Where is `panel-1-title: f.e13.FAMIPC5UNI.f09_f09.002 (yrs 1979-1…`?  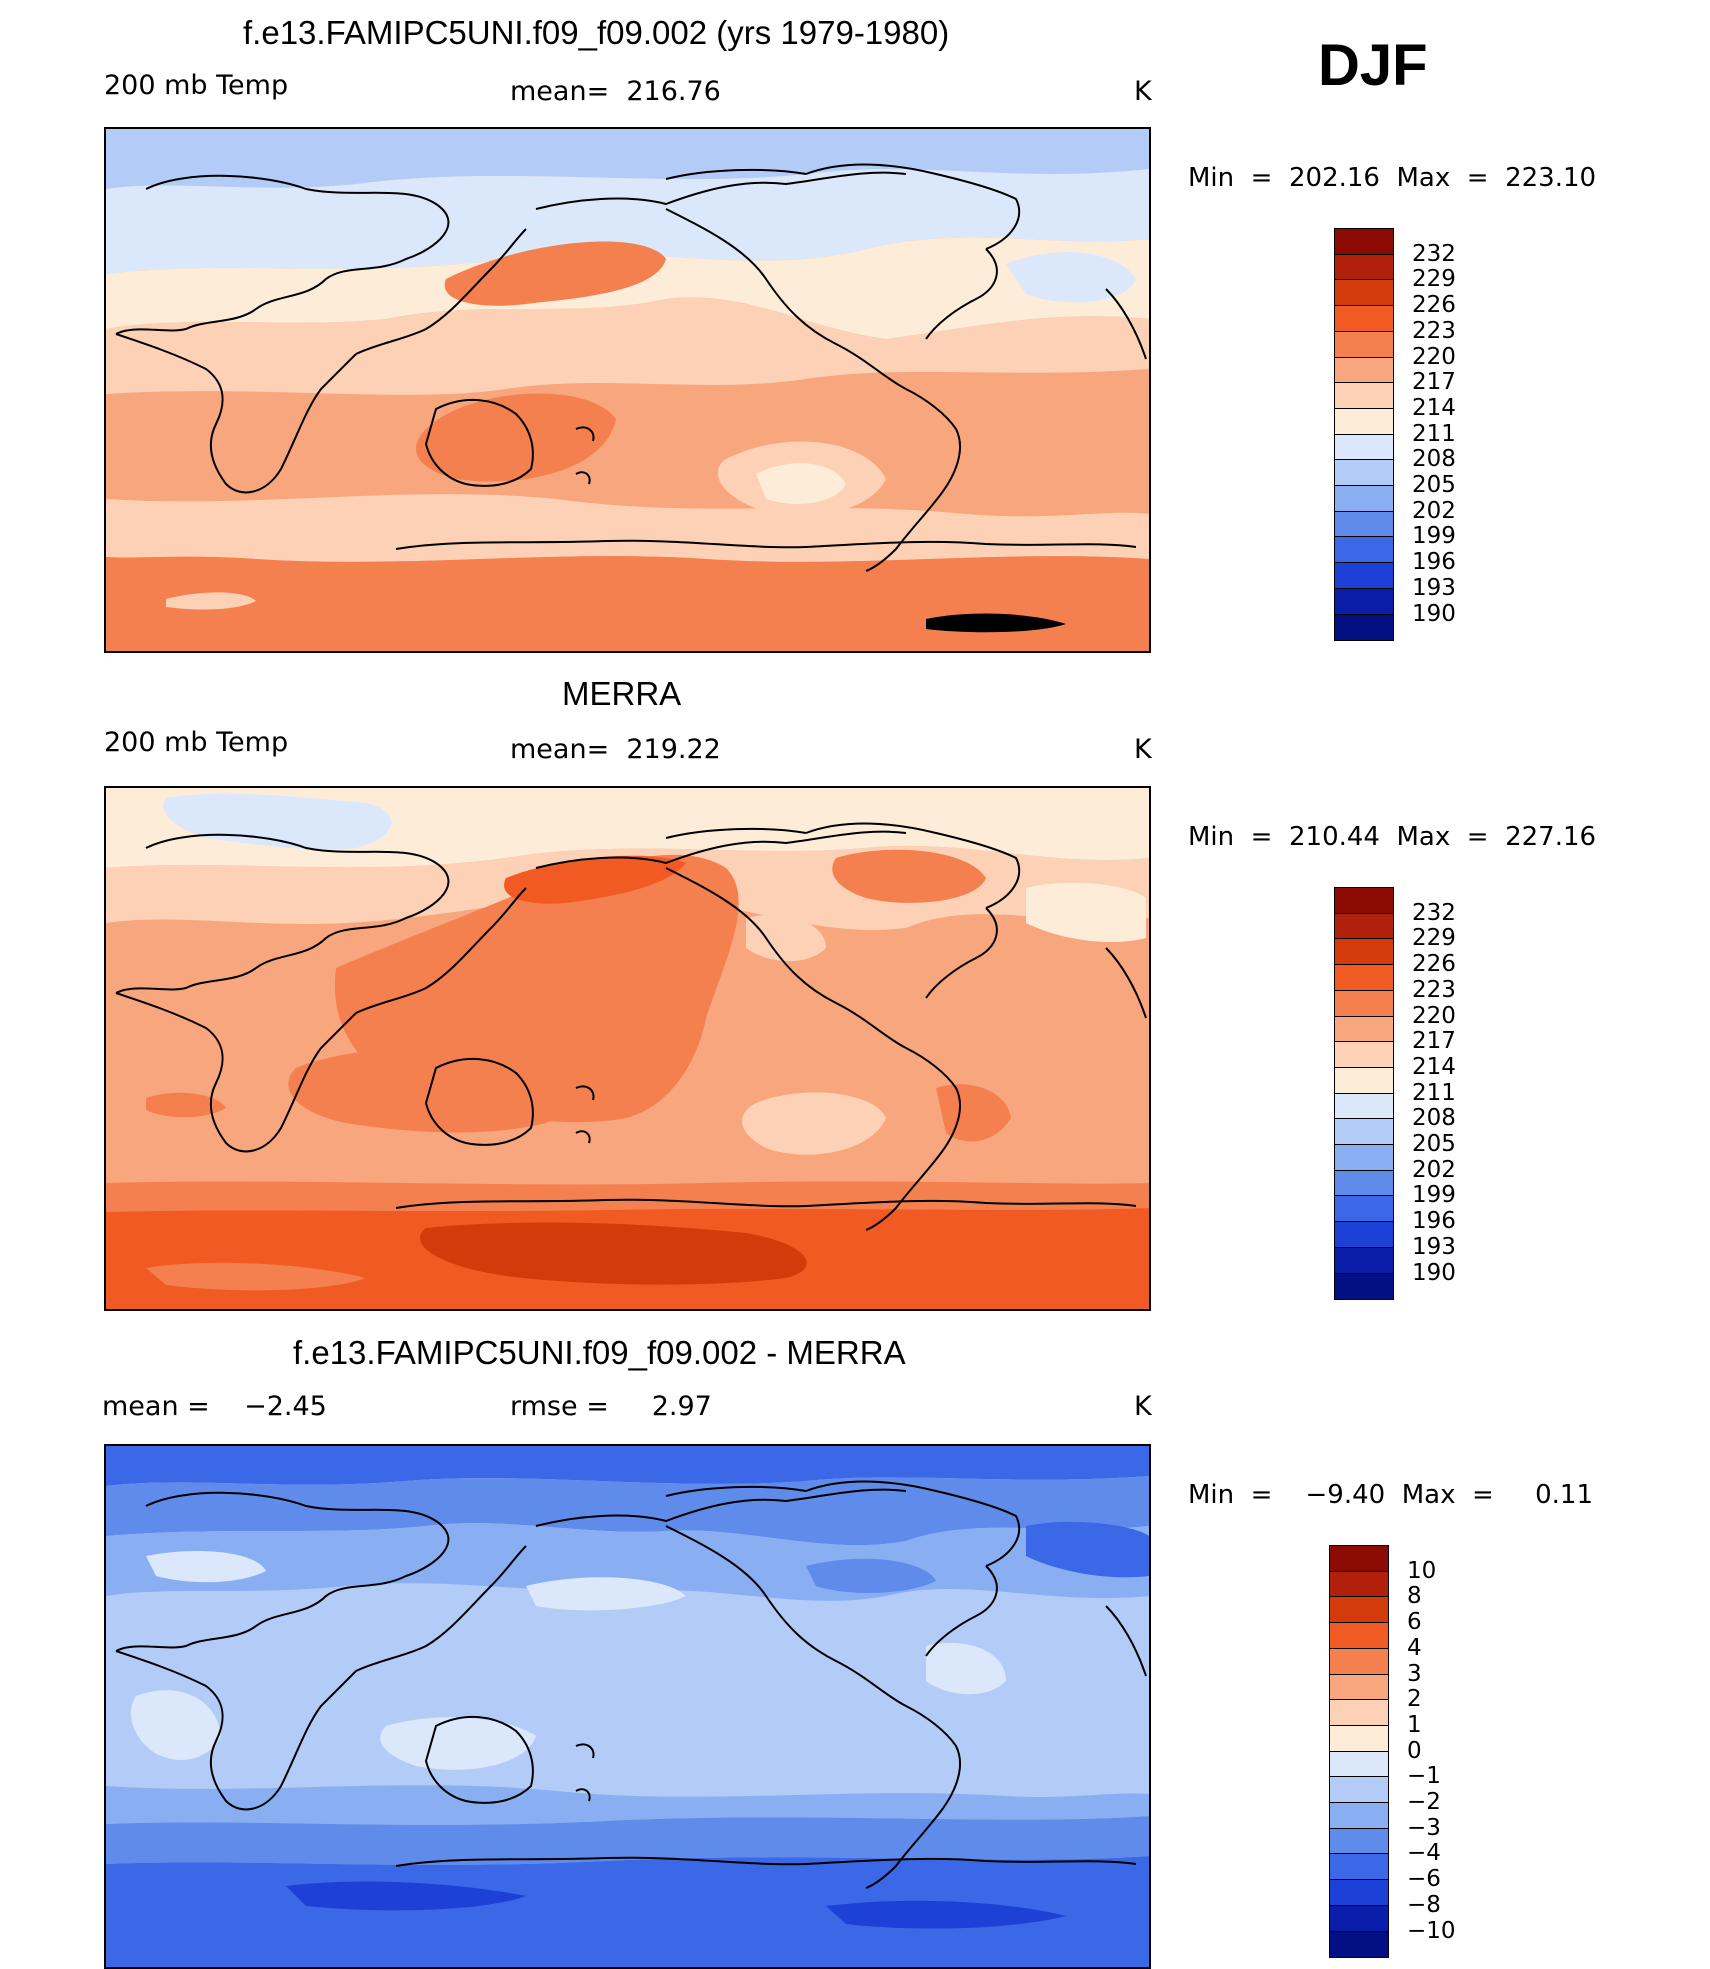
panel-1-title: f.e13.FAMIPC5UNI.f09_f09.002 (yrs 1979-1… is located at coordinates (596, 32).